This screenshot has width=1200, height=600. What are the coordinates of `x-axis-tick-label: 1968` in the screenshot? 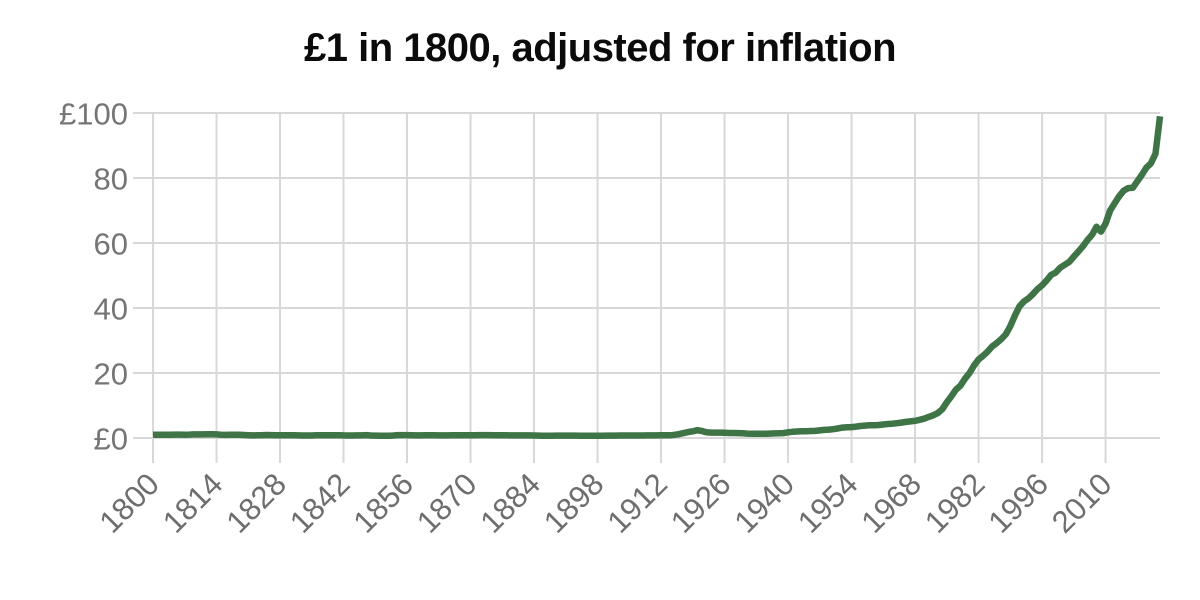 It's located at (891, 503).